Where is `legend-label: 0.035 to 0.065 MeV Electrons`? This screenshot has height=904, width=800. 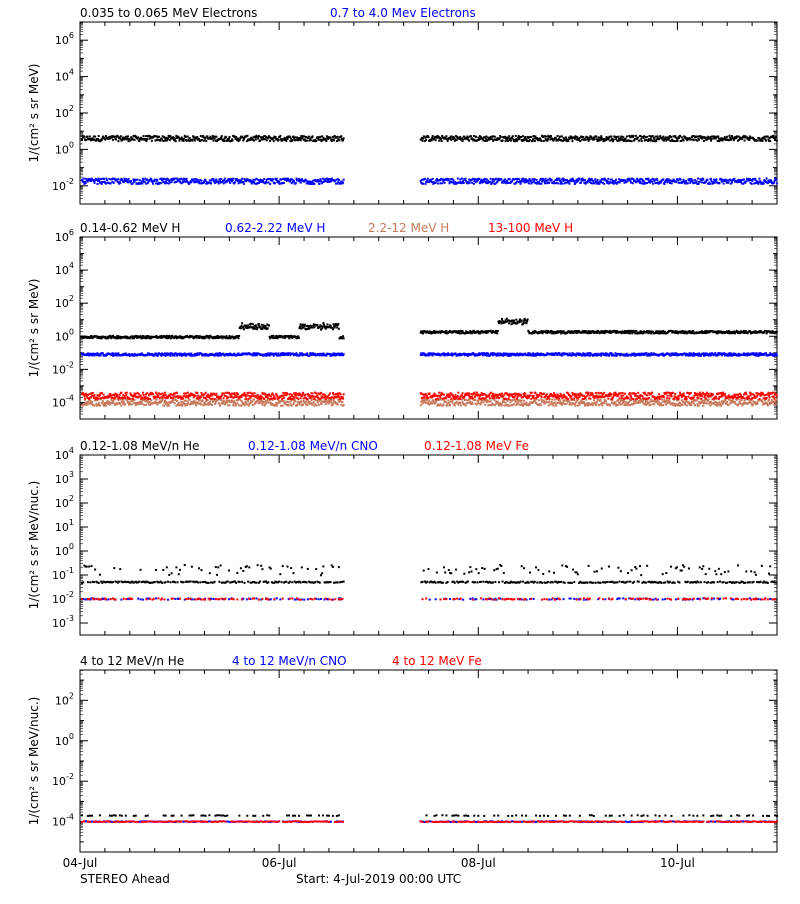
legend-label: 0.035 to 0.065 MeV Electrons is located at coordinates (168, 13).